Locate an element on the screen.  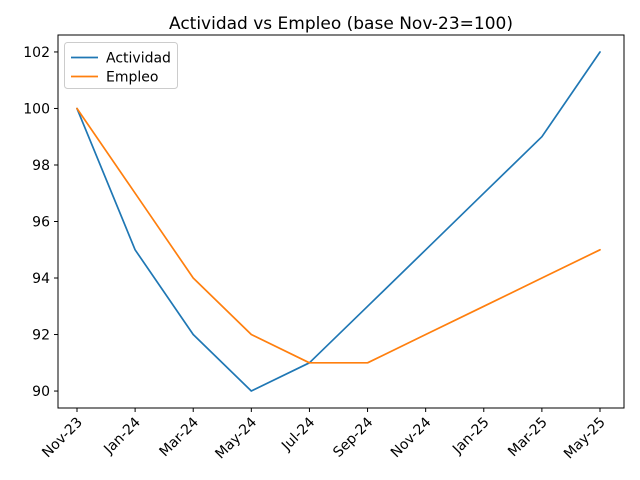
legend-label-actividad: Actividad is located at coordinates (138, 59).